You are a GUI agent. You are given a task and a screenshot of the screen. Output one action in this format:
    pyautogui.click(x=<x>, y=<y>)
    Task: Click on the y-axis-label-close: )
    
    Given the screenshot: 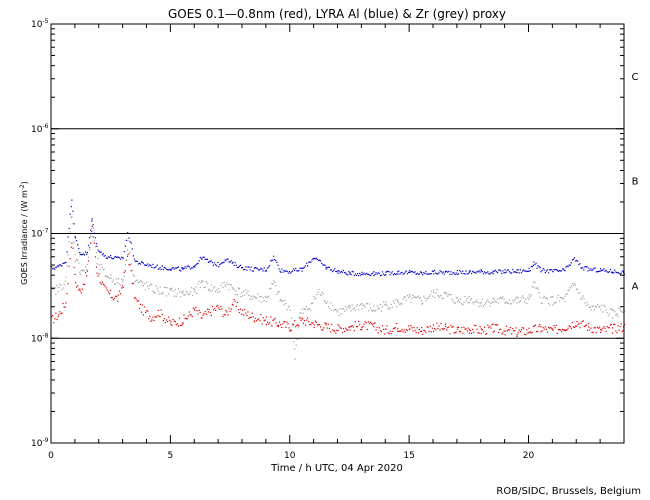 What is the action you would take?
    pyautogui.click(x=24, y=182)
    